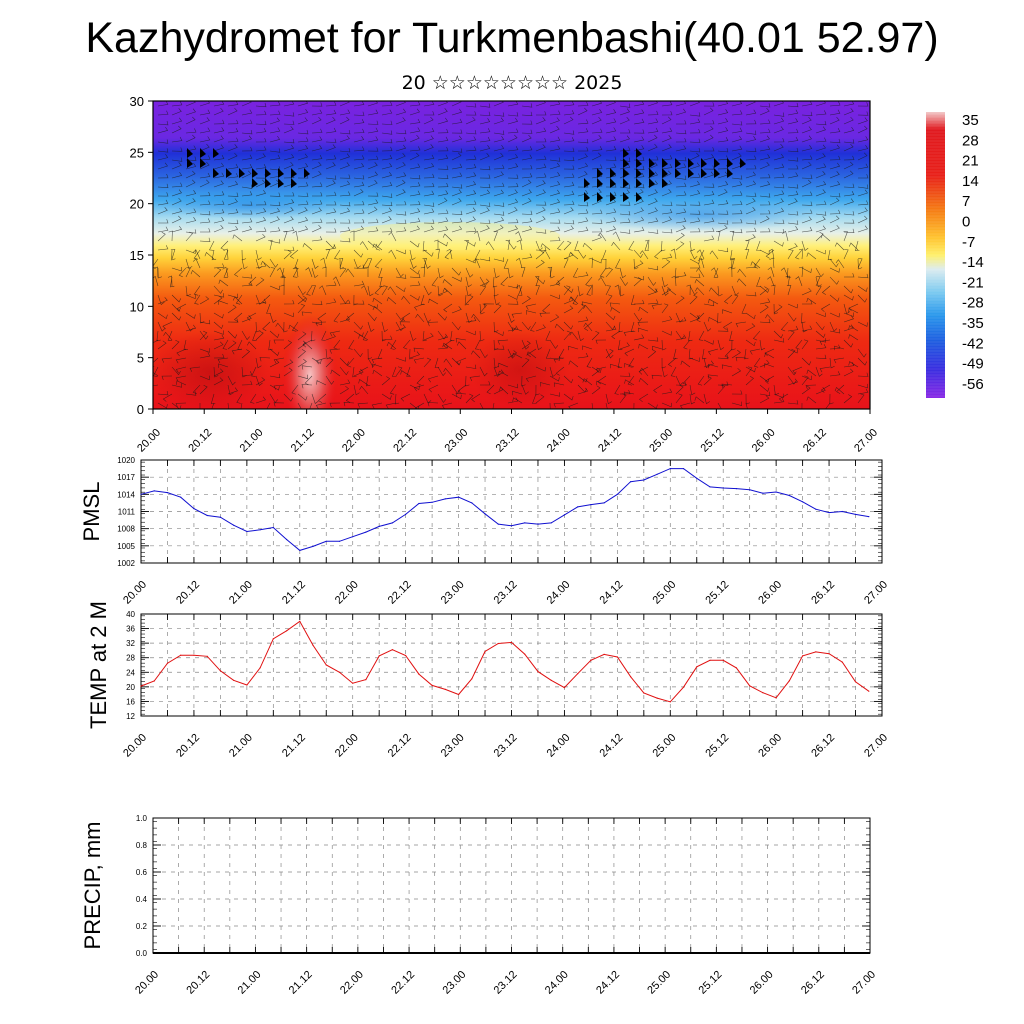 The height and width of the screenshot is (1024, 1024). I want to click on x-tick-label: 26.00, so click(770, 746).